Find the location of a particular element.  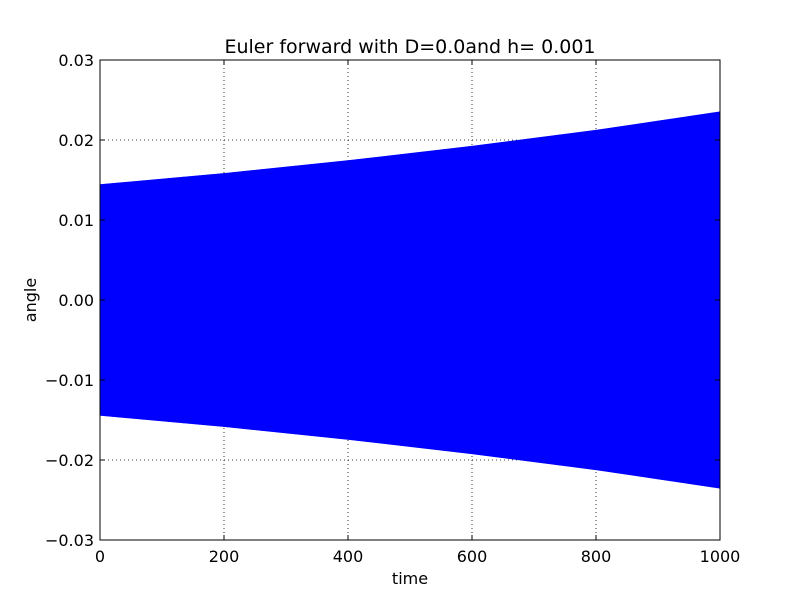

x-tick-label: 200 is located at coordinates (224, 556).